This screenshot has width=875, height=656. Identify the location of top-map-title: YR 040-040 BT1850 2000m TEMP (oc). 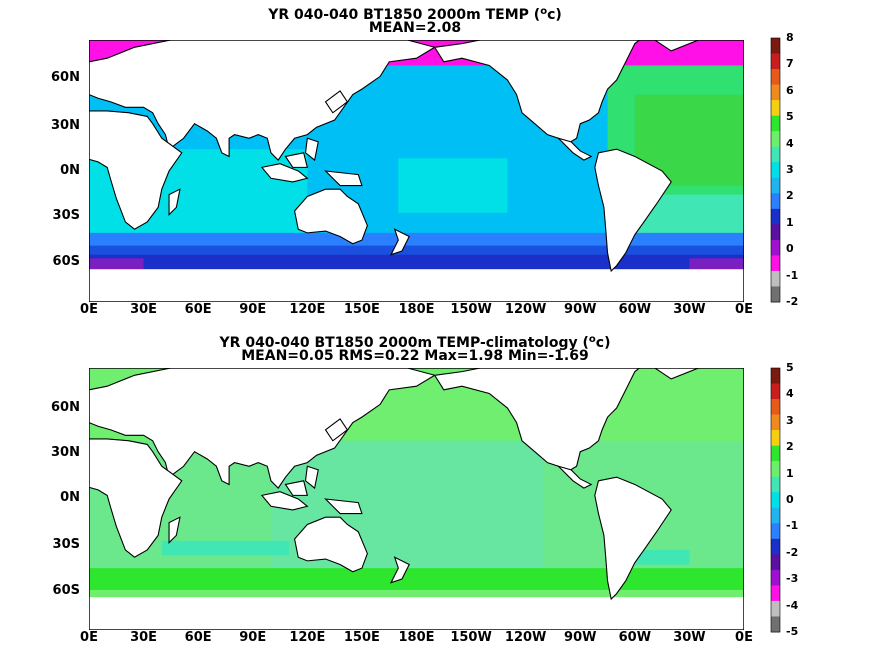
(415, 13).